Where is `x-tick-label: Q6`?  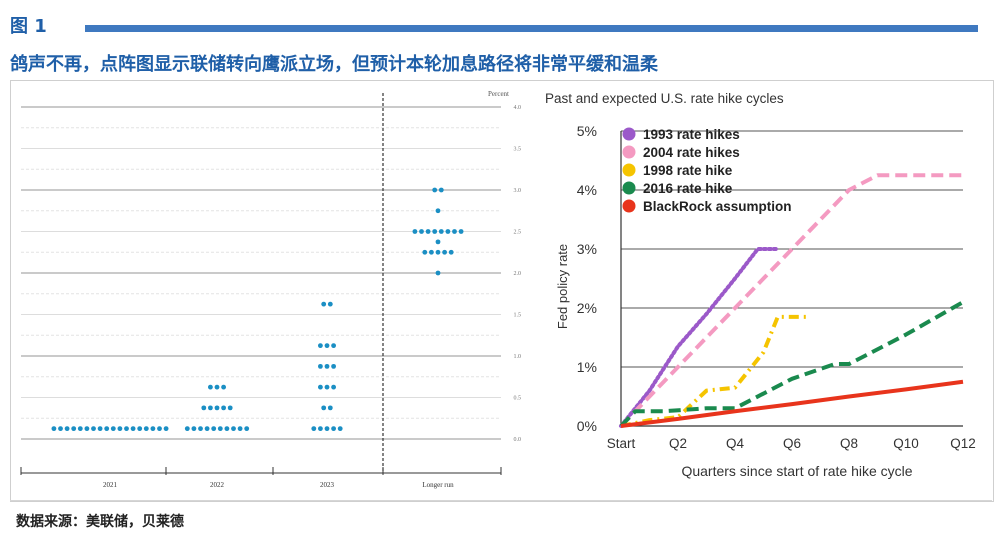
x-tick-label: Q6 is located at coordinates (792, 443).